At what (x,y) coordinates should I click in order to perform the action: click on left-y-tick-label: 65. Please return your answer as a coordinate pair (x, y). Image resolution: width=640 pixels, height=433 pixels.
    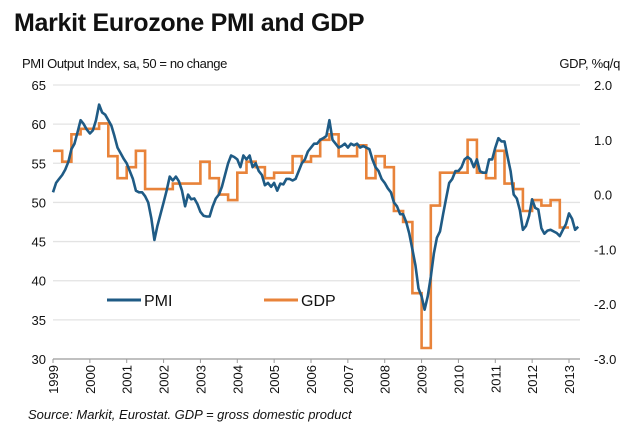
    Looking at the image, I should click on (39, 85).